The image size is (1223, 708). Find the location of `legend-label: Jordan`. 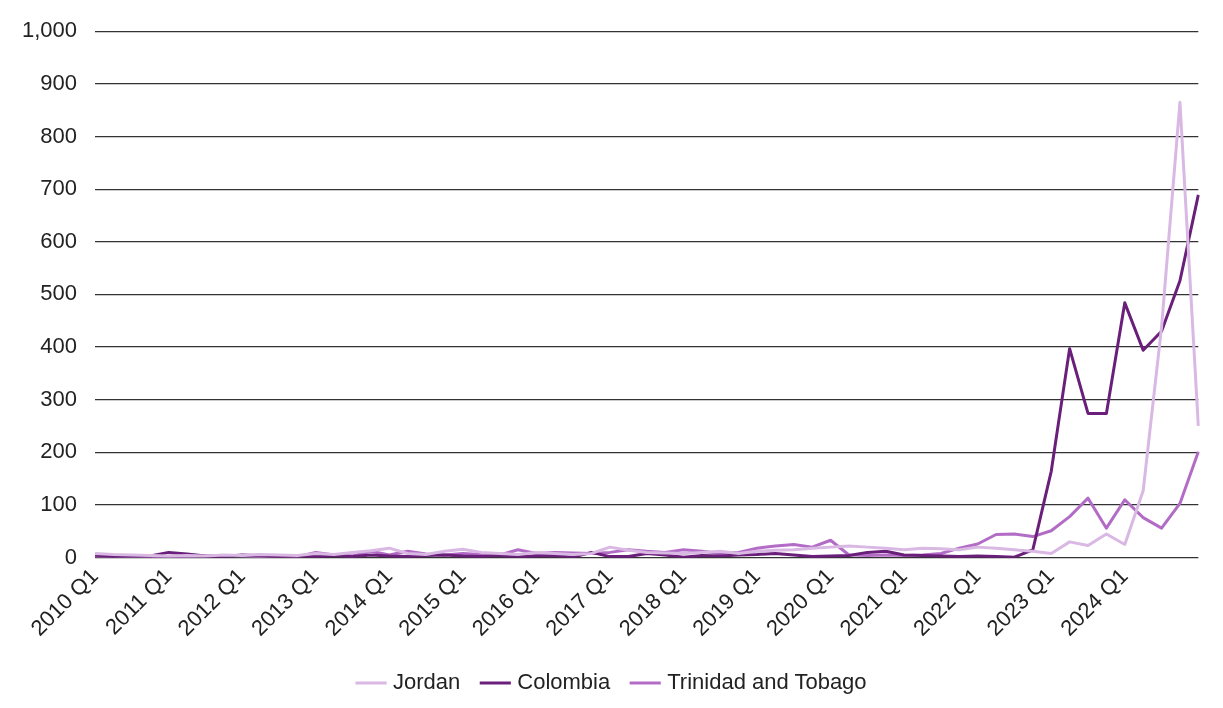

legend-label: Jordan is located at coordinates (427, 682).